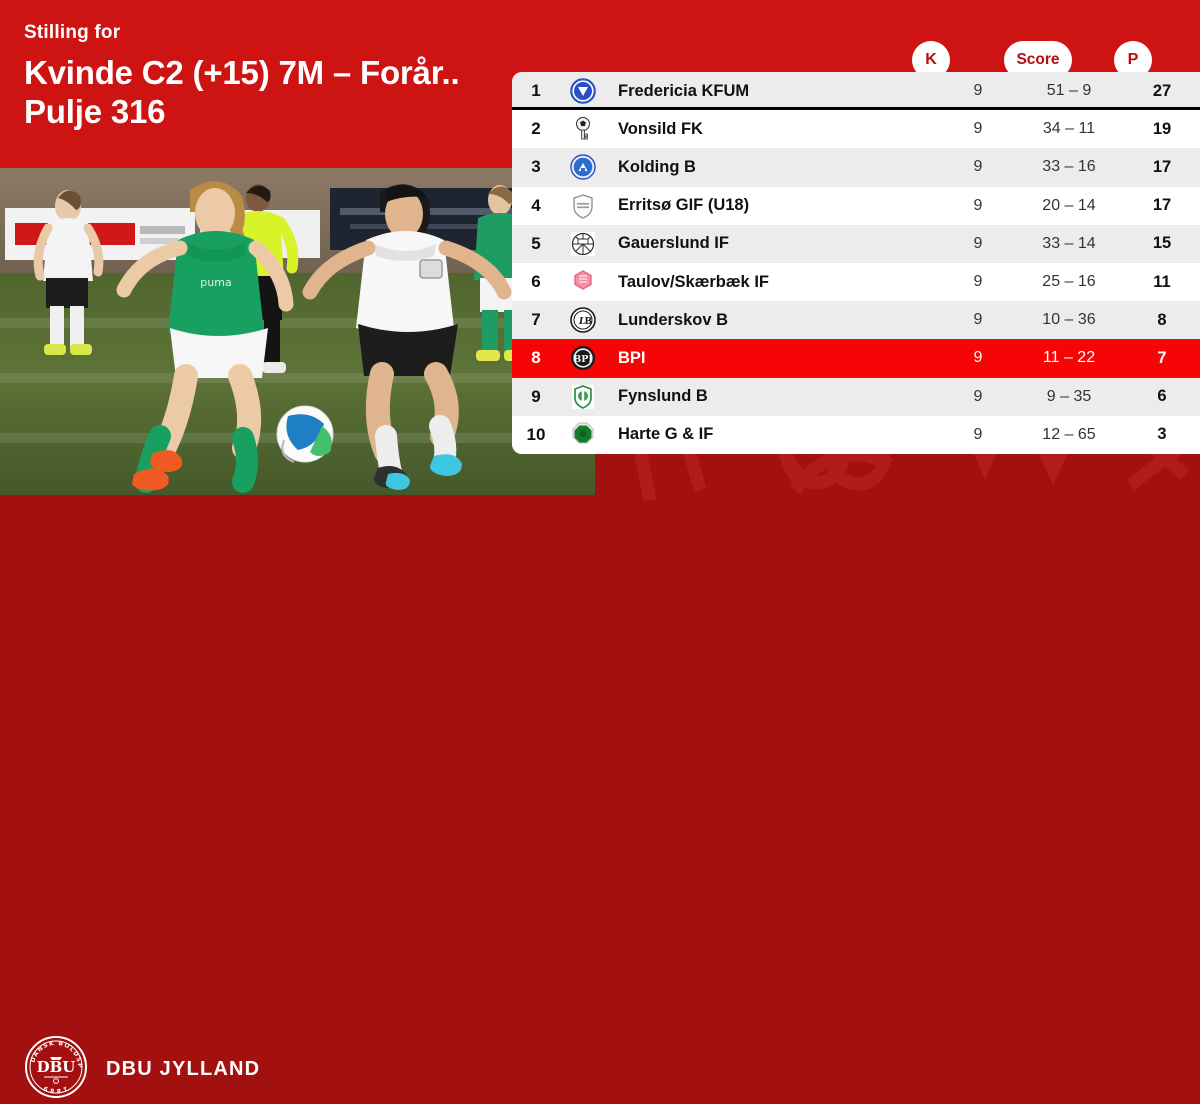 Image resolution: width=1200 pixels, height=1104 pixels. I want to click on row-score: 9 – 35, so click(1069, 396).